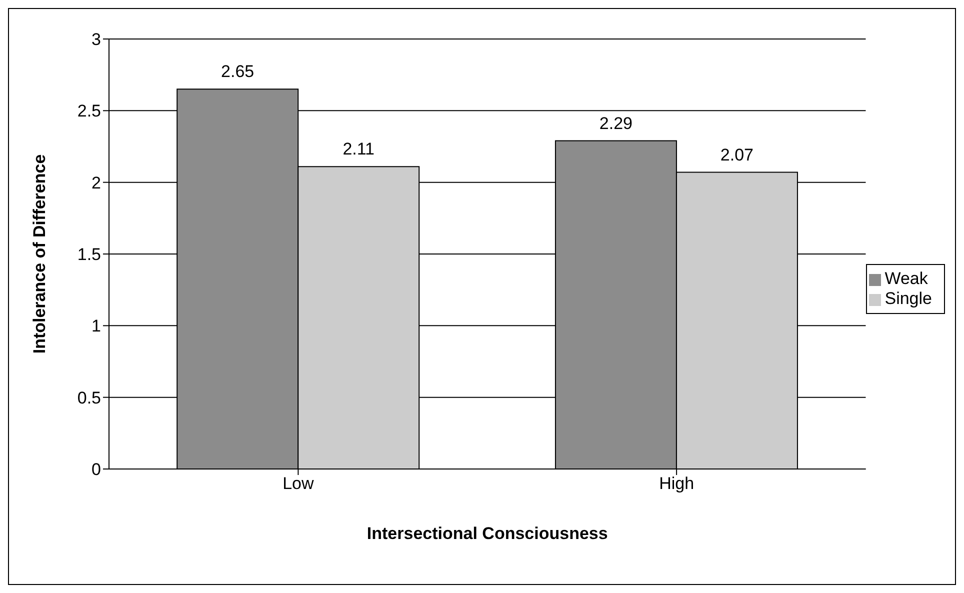 The height and width of the screenshot is (593, 964). I want to click on y-tick-label: 2.5, so click(89, 111).